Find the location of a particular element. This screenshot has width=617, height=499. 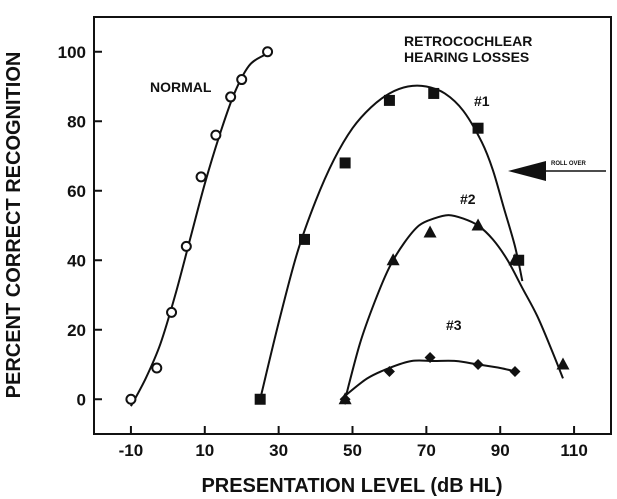

y-tick-label: 20 is located at coordinates (76, 330).